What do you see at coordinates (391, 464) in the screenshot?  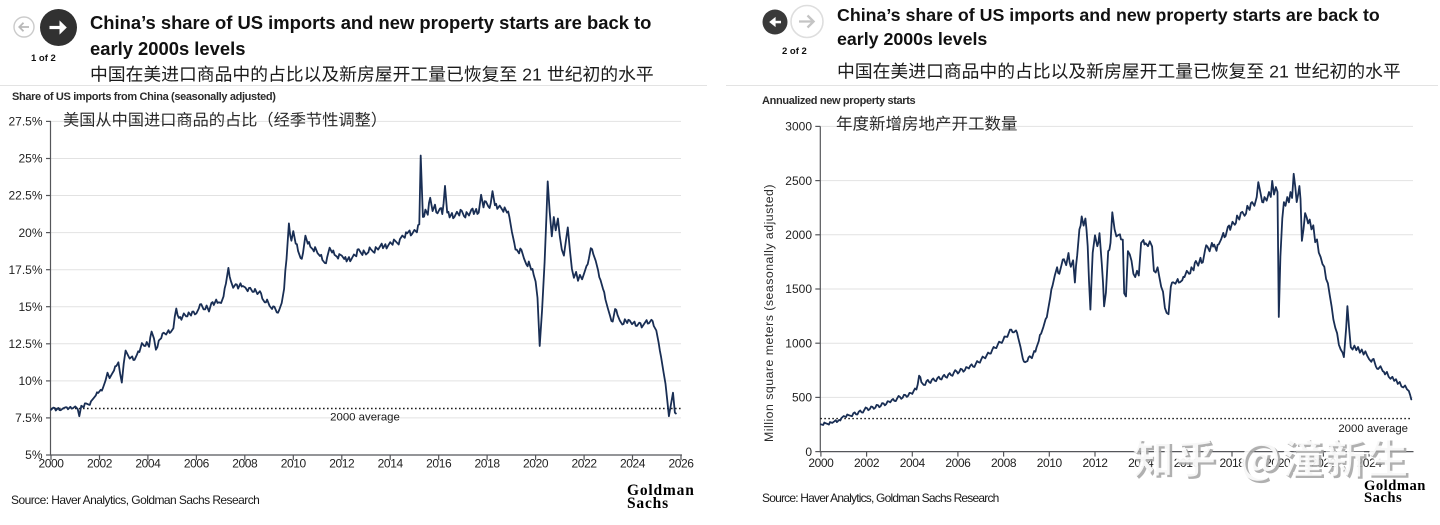 I see `svg-text: 2014` at bounding box center [391, 464].